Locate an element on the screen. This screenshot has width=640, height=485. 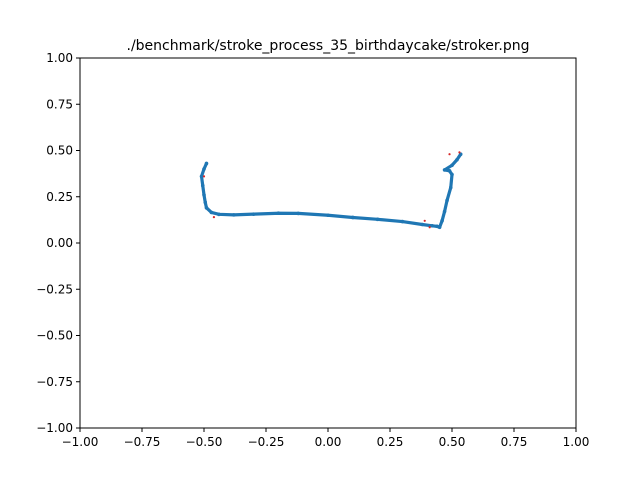
y-tick-label: −0.25 is located at coordinates (54, 289).